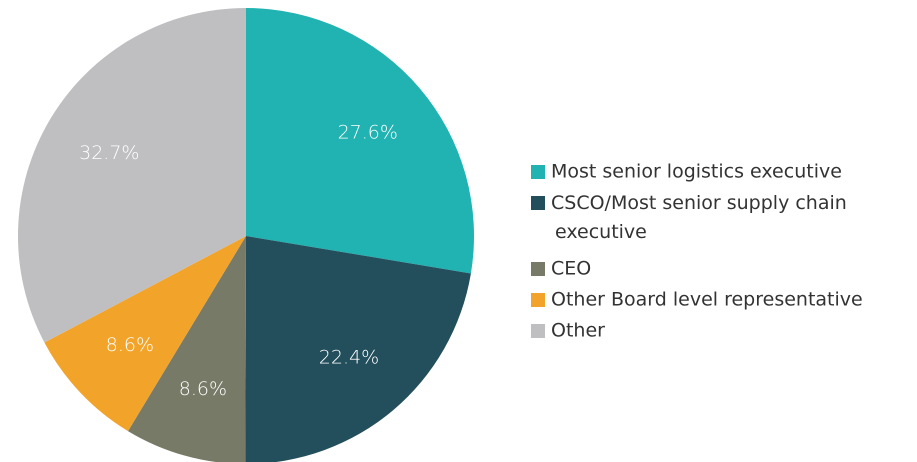 This screenshot has width=917, height=462. I want to click on legend-label: CSCO/Most senior supply chain executive, so click(699, 217).